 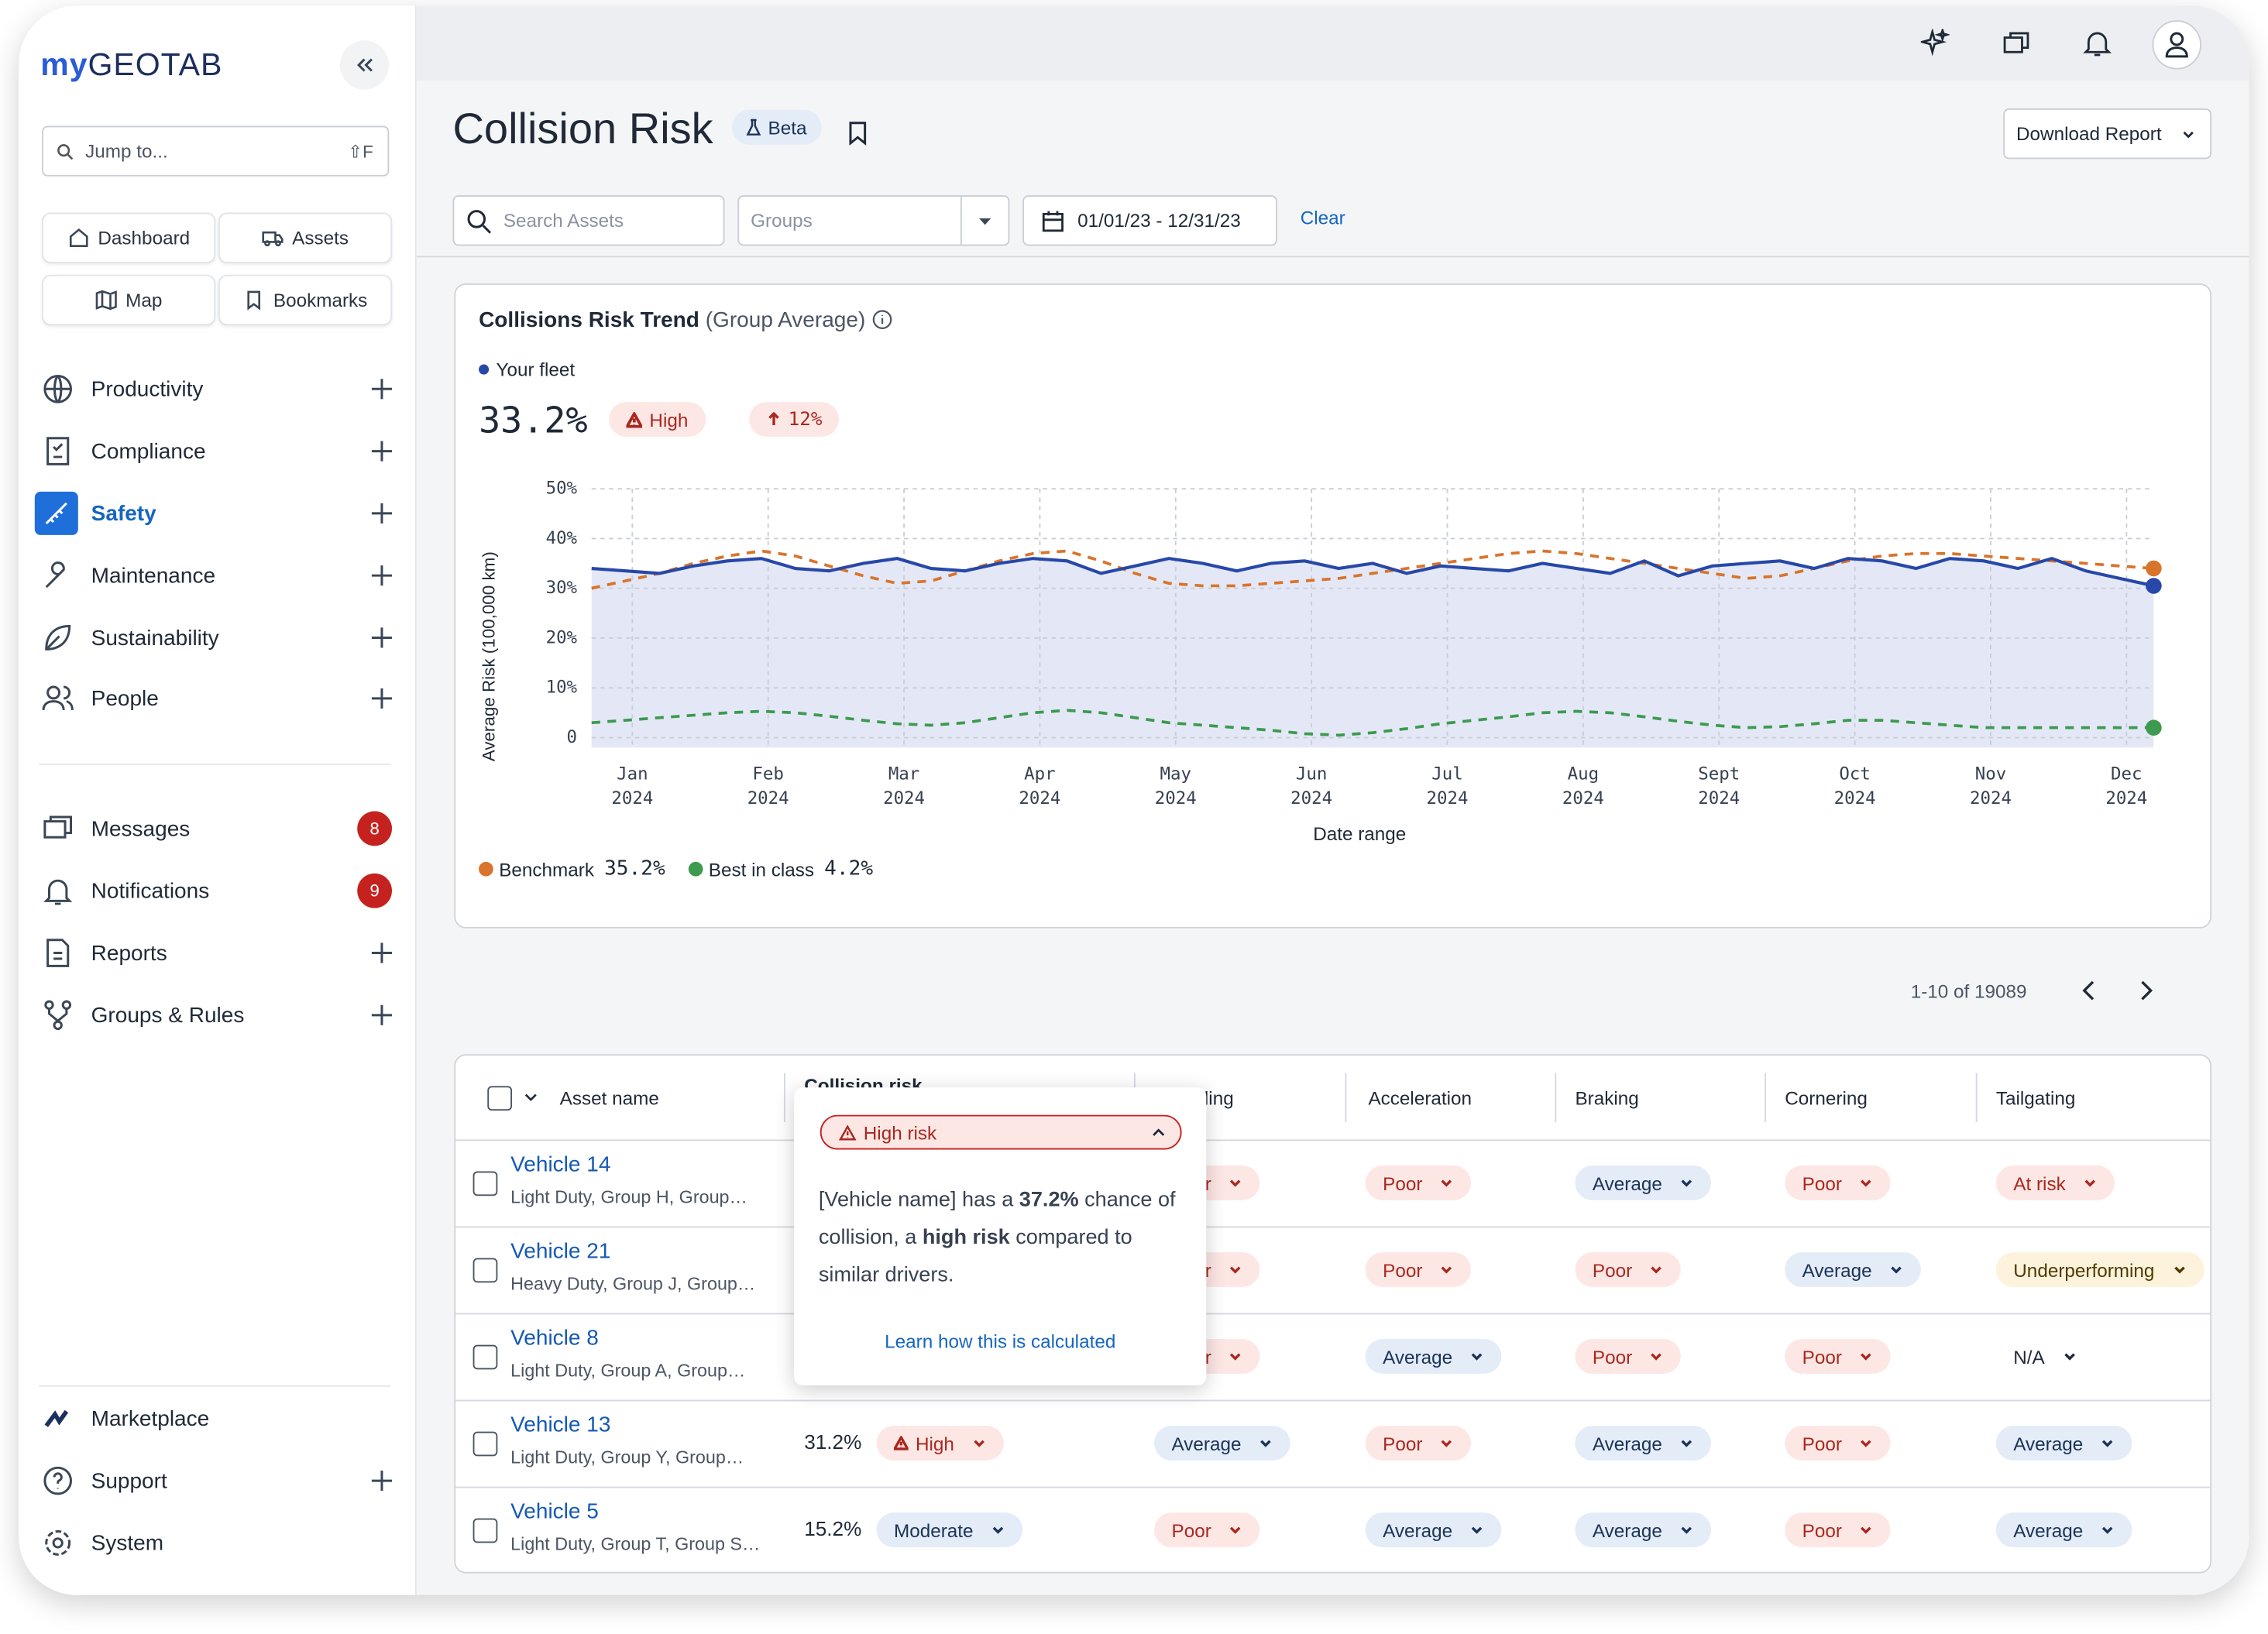 What do you see at coordinates (901, 1443) in the screenshot?
I see `warning-icon` at bounding box center [901, 1443].